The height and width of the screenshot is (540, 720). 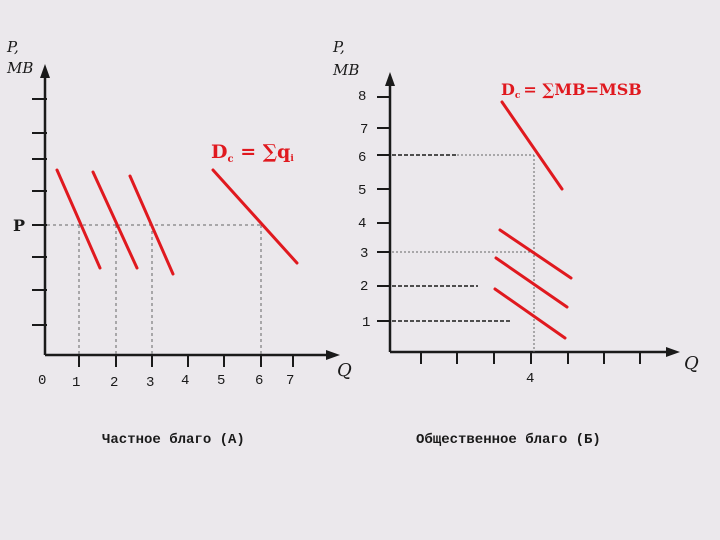 What do you see at coordinates (76, 383) in the screenshot?
I see `x-tick-label: 1` at bounding box center [76, 383].